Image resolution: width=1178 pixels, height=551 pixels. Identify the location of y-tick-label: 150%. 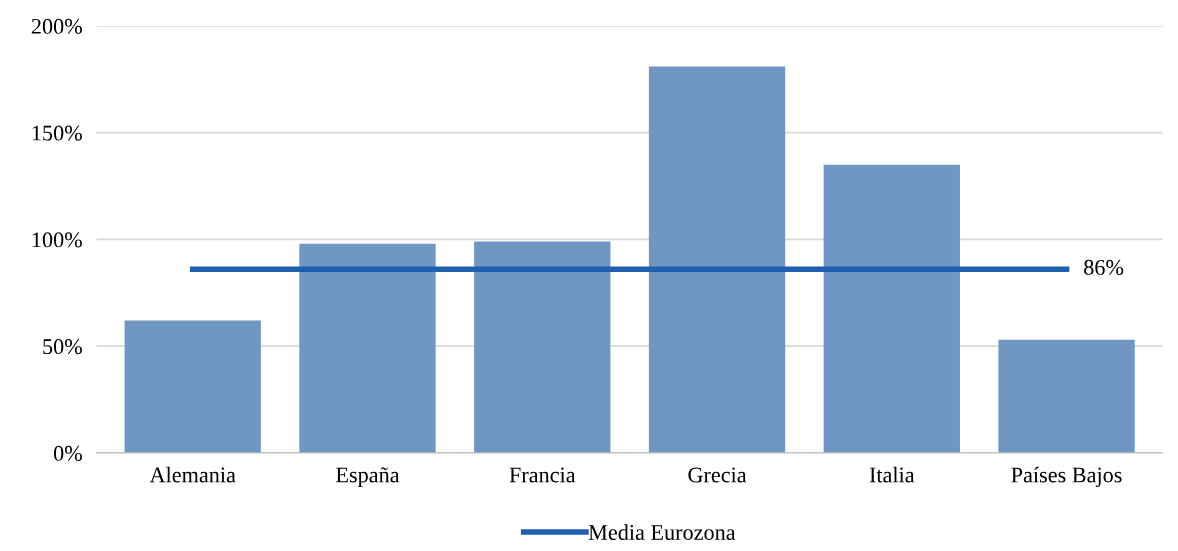
(57, 133).